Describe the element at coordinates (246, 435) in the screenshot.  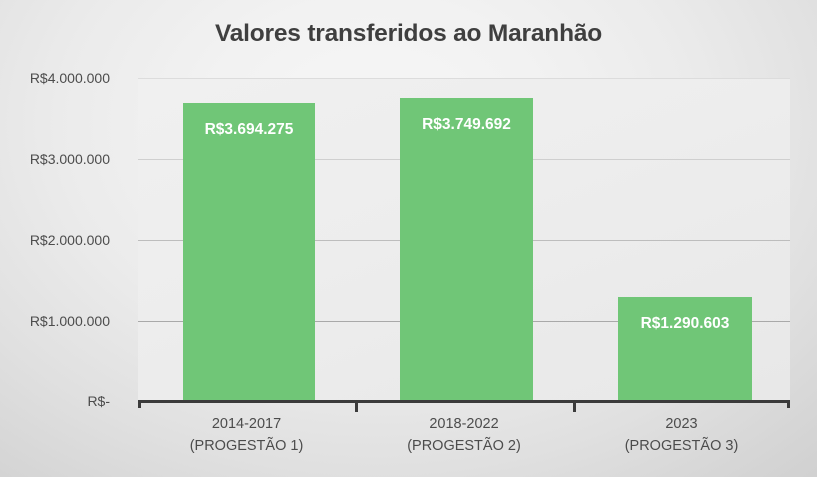
I see `x-axis-category-label-progestao-1: 2014-2017 (PROGESTÃO 1)` at that location.